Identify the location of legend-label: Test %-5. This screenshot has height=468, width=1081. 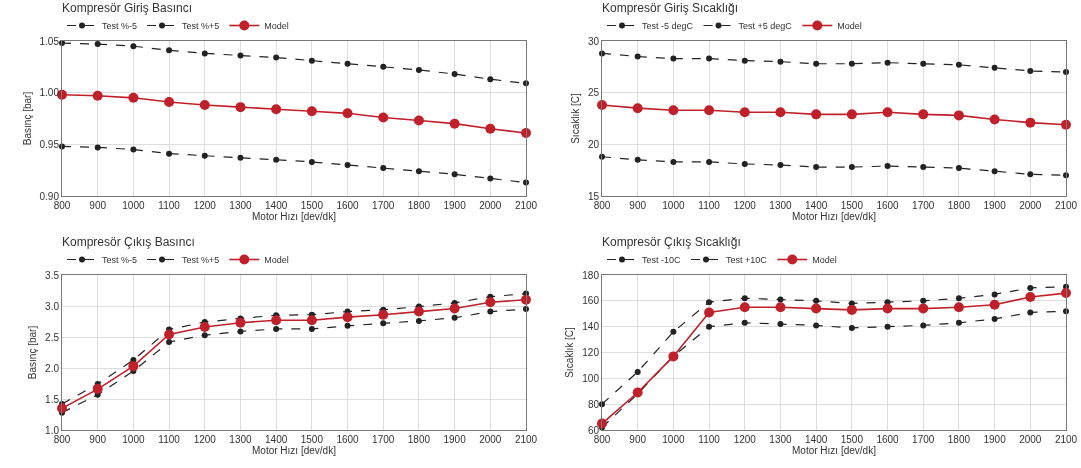
(120, 260).